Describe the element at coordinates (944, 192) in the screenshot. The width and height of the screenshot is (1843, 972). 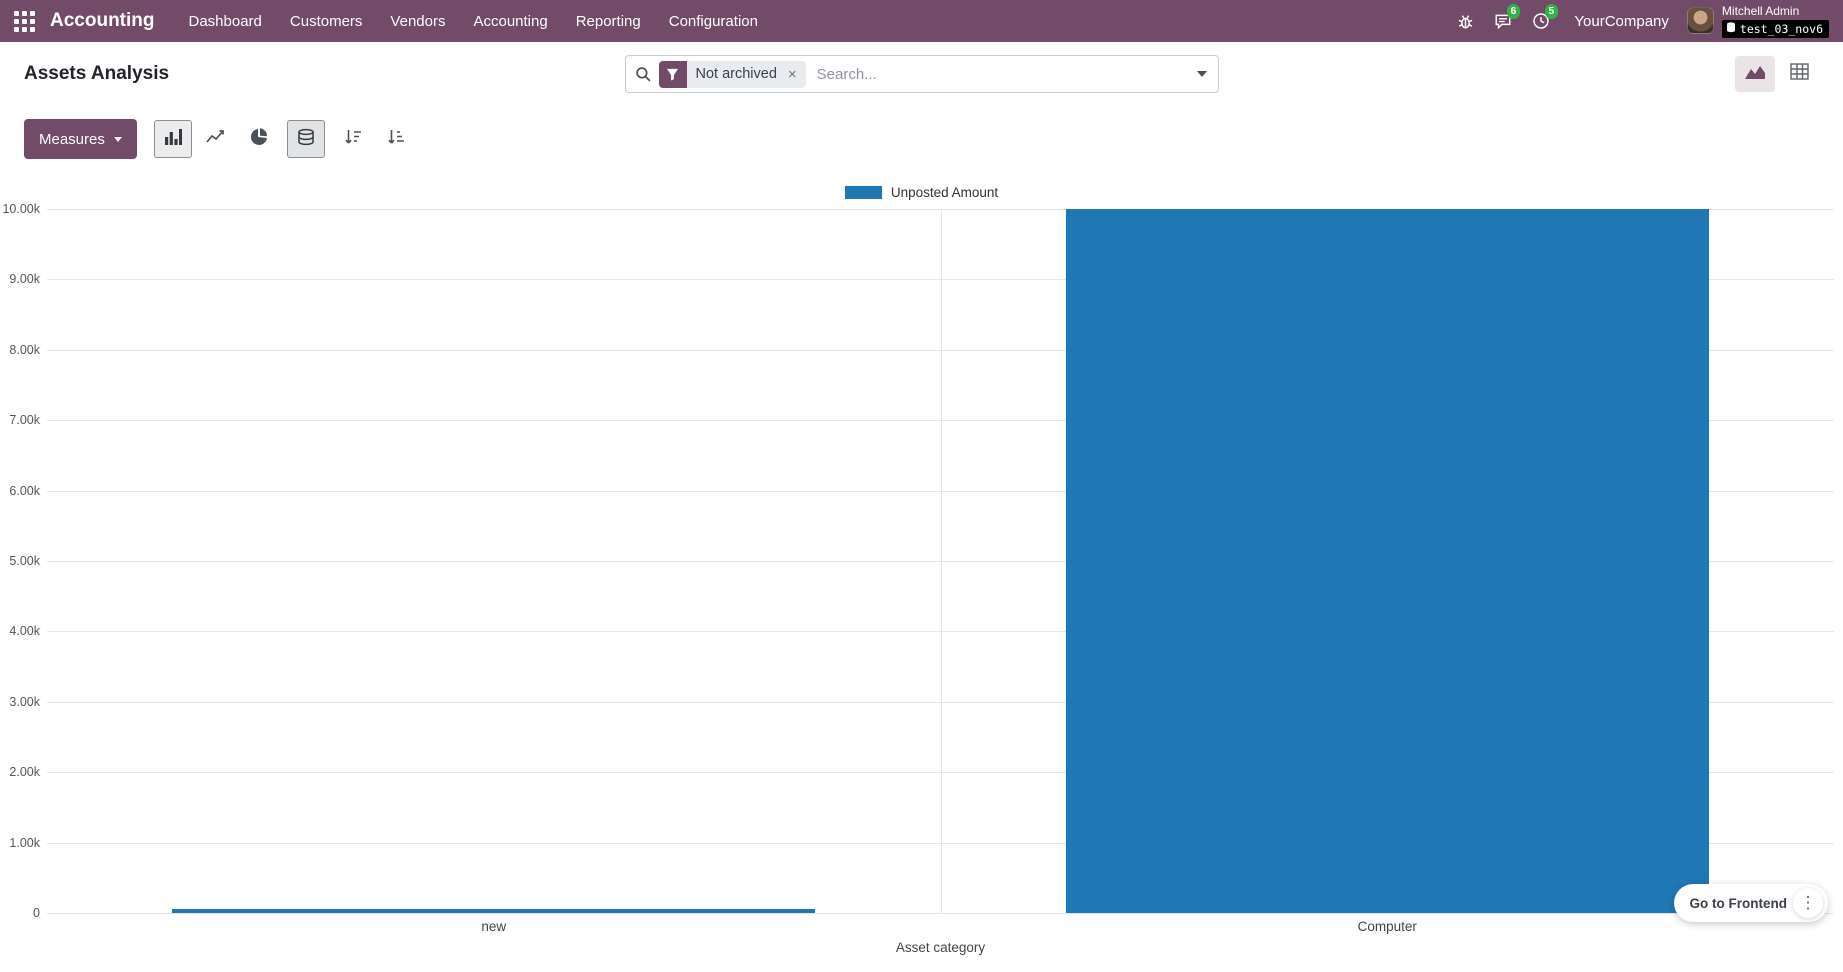
I see `legend-label: Unposted Amount` at that location.